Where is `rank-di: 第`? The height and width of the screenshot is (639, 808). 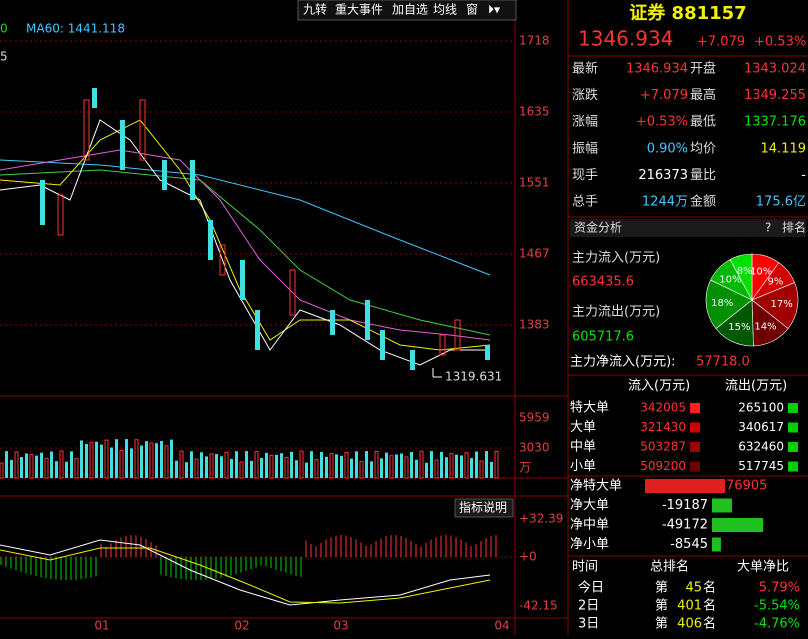 rank-di: 第 is located at coordinates (661, 588).